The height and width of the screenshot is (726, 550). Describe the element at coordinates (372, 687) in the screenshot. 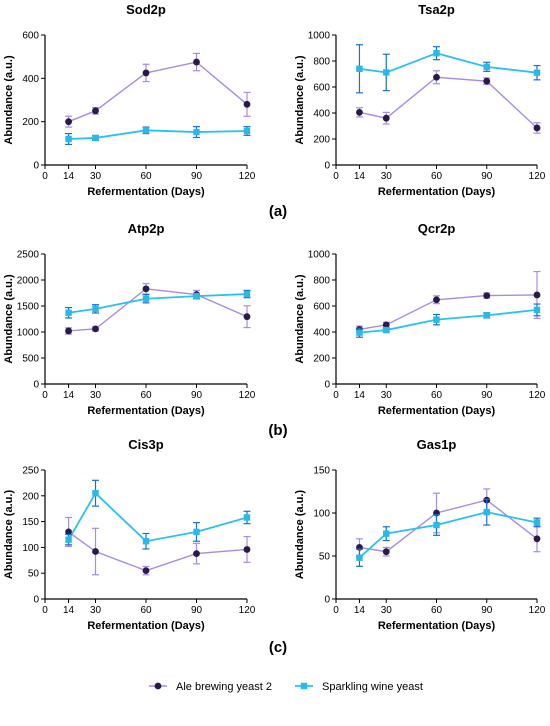

I see `legend-label: Sparkling wine yeast` at that location.